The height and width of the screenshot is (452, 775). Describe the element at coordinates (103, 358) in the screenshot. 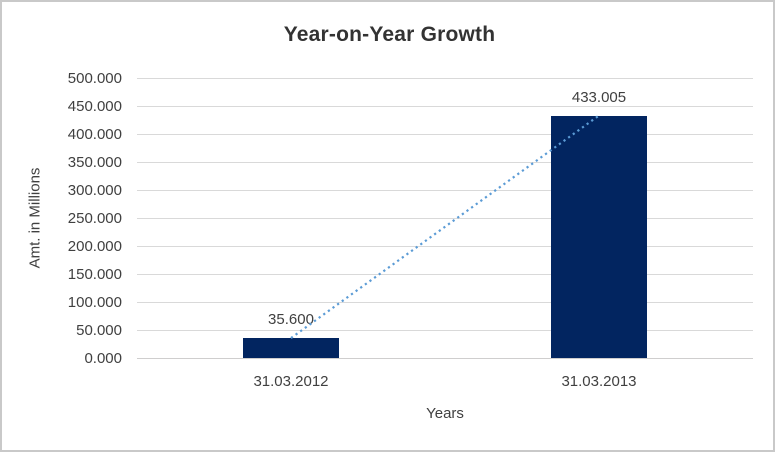

I see `y-tick-label: 0.000` at that location.